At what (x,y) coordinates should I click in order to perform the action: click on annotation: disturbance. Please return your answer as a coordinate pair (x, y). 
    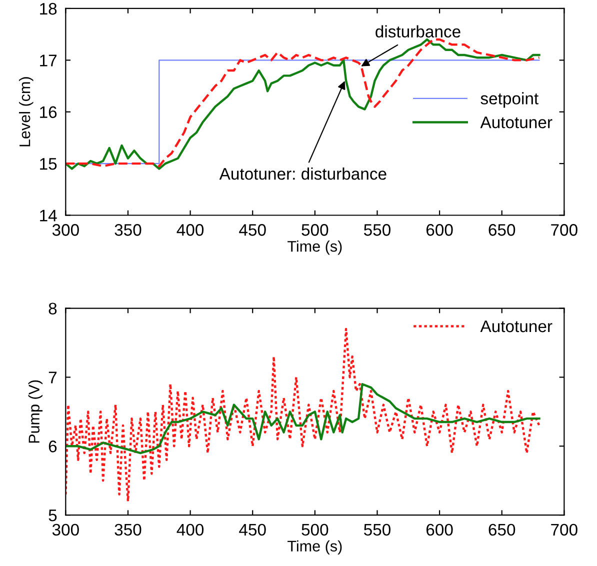
    Looking at the image, I should click on (418, 31).